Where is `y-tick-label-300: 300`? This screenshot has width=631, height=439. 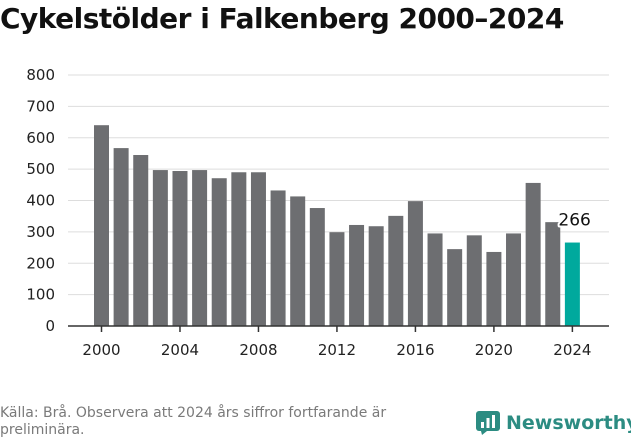
y-tick-label-300: 300 is located at coordinates (40, 232).